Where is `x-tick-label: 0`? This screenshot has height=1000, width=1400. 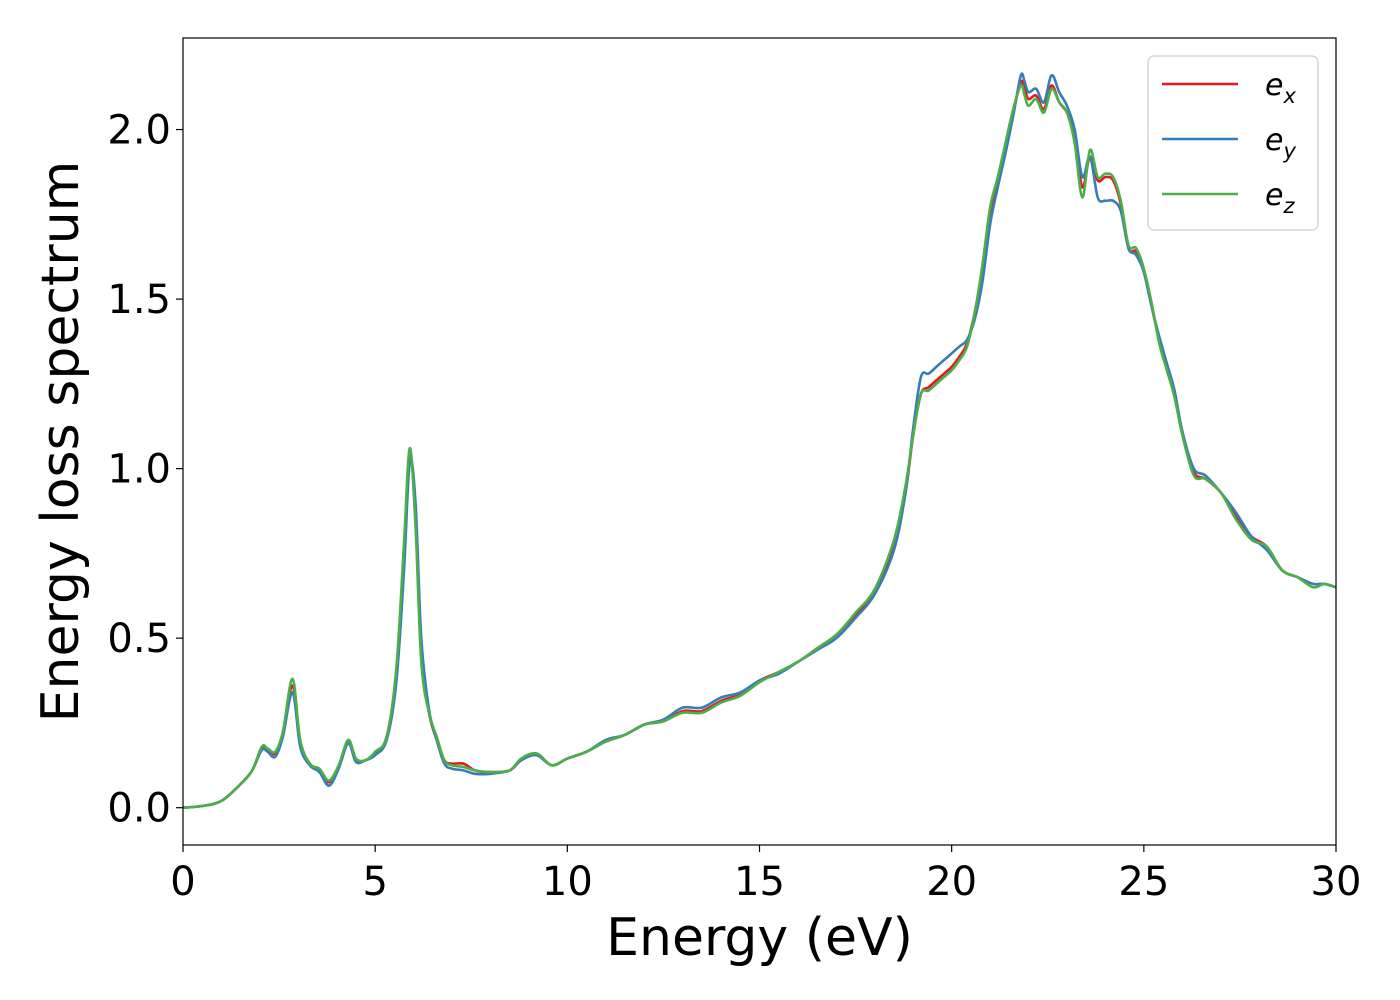 x-tick-label: 0 is located at coordinates (182, 882).